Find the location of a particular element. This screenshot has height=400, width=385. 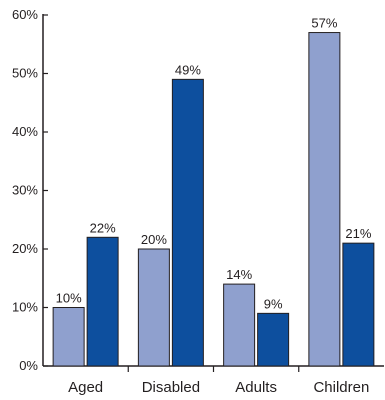

category-label: Children is located at coordinates (341, 387).